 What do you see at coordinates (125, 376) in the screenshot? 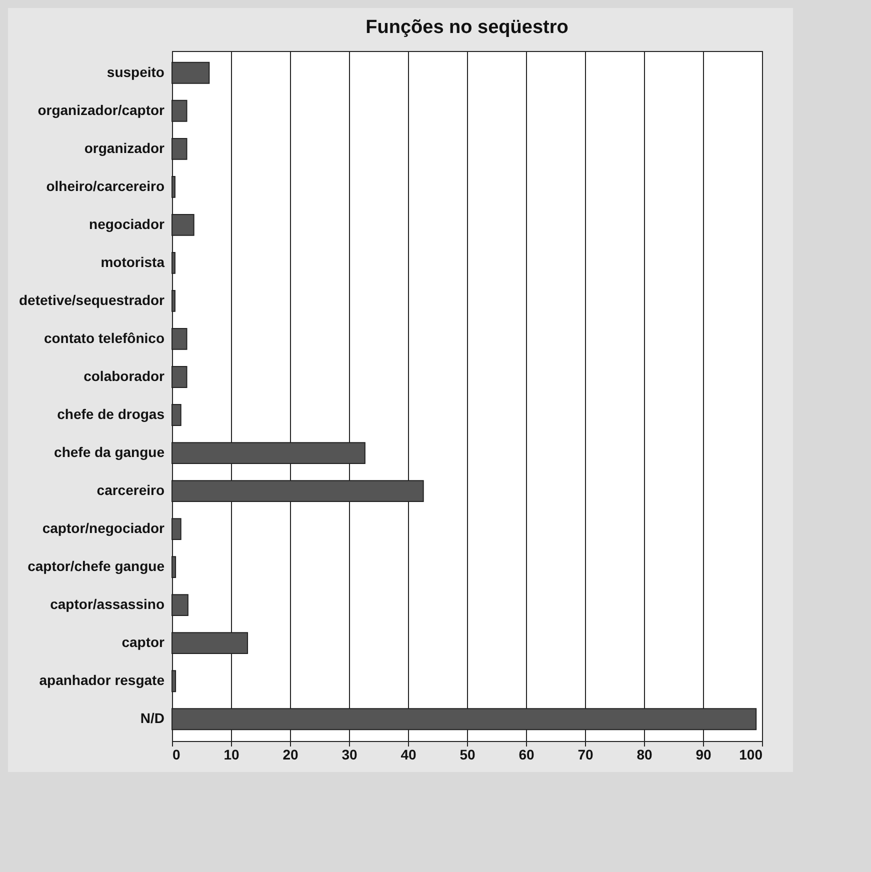
I see `y-tick-label: colaborador` at bounding box center [125, 376].